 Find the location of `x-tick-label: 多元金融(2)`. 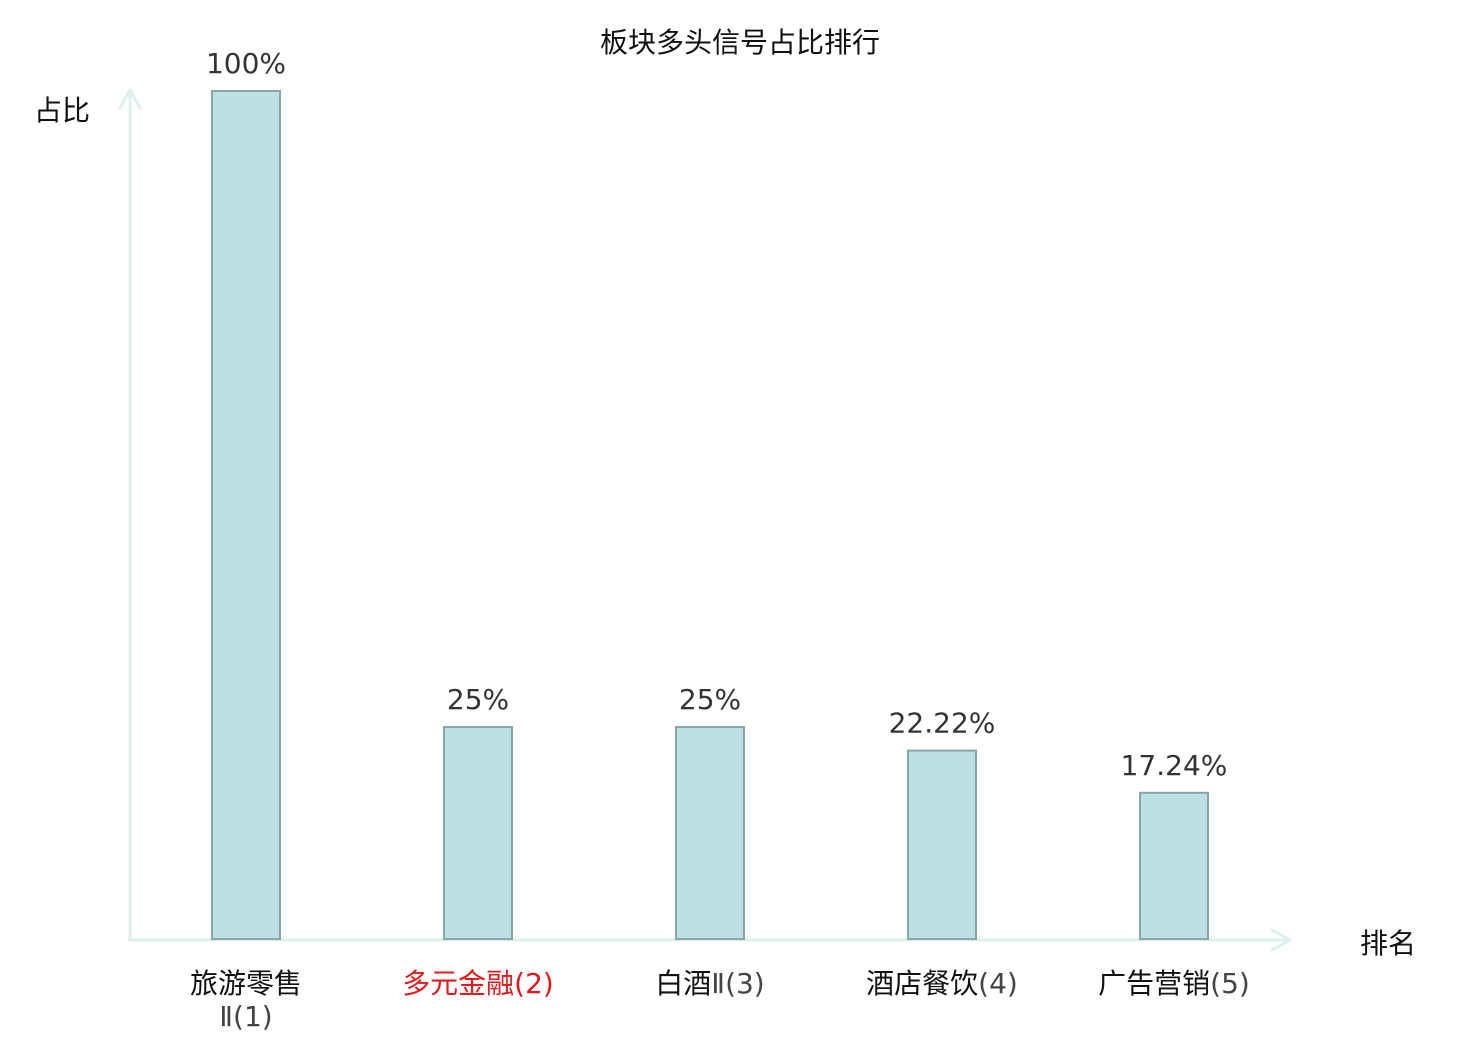

x-tick-label: 多元金融(2) is located at coordinates (478, 983).